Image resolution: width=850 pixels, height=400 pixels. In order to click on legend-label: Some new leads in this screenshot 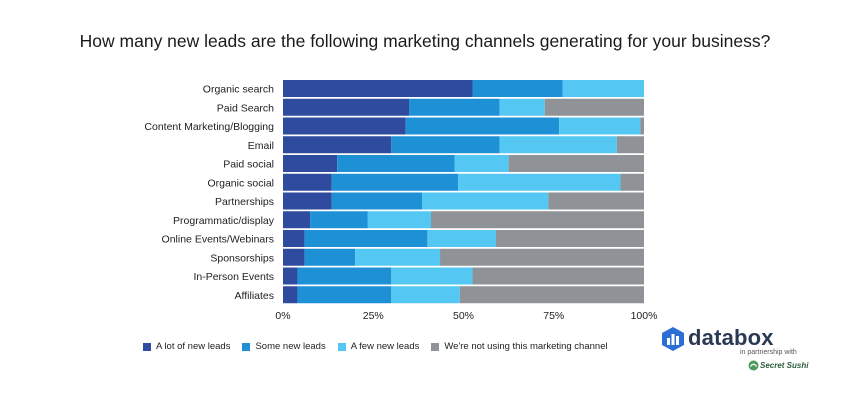, I will do `click(290, 346)`.